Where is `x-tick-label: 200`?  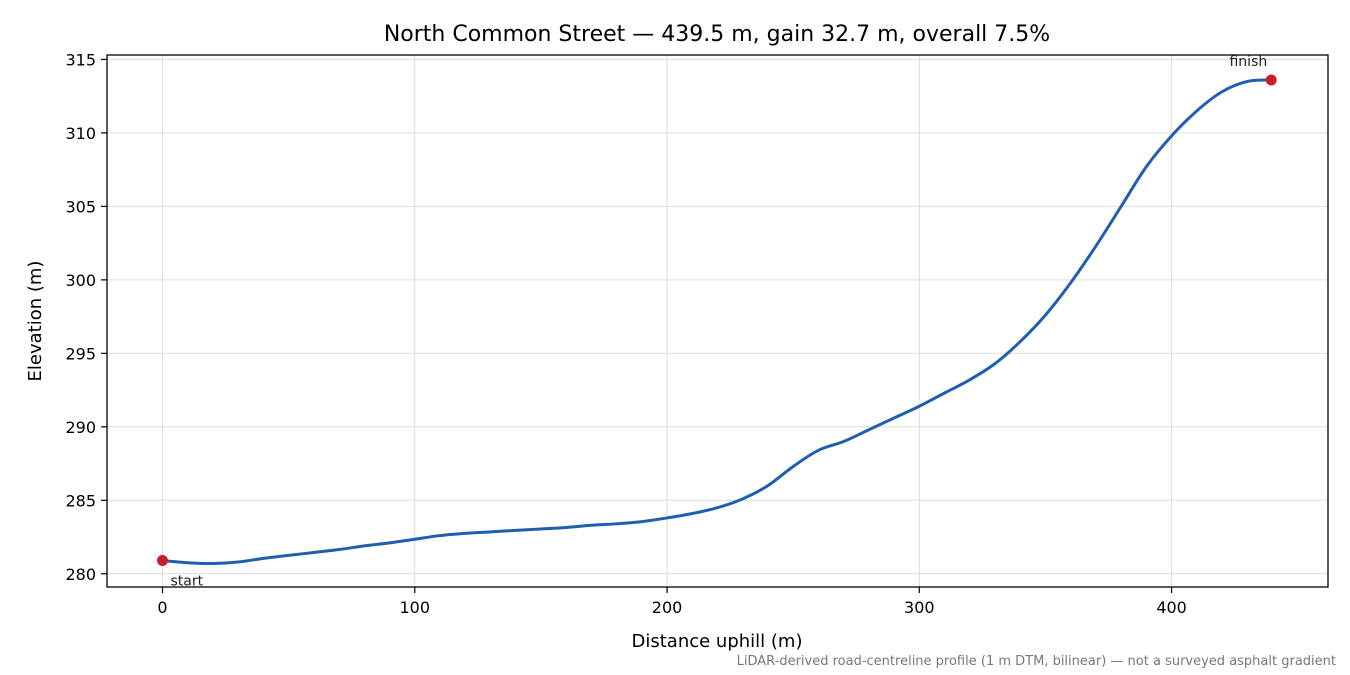 x-tick-label: 200 is located at coordinates (667, 607).